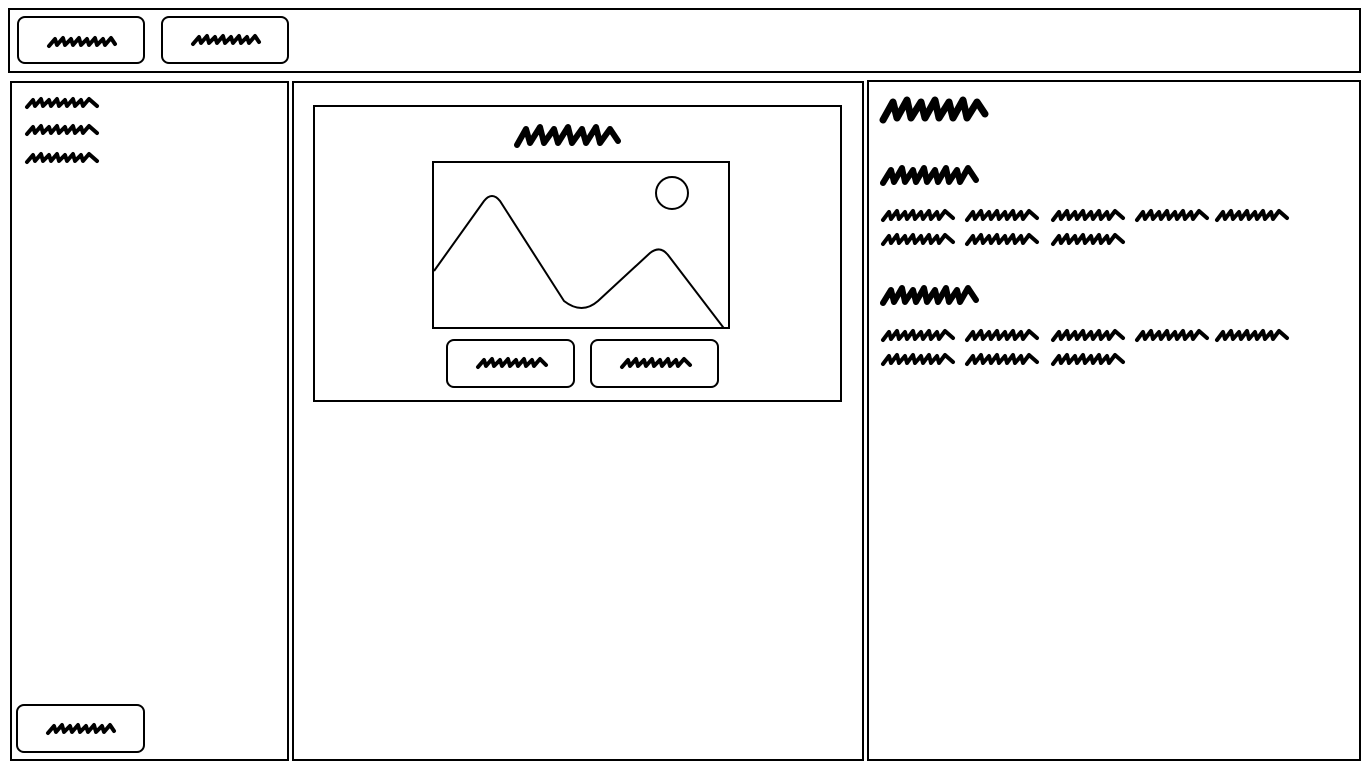 The height and width of the screenshot is (768, 1366). I want to click on toolbar-button-2-label, so click(226, 40).